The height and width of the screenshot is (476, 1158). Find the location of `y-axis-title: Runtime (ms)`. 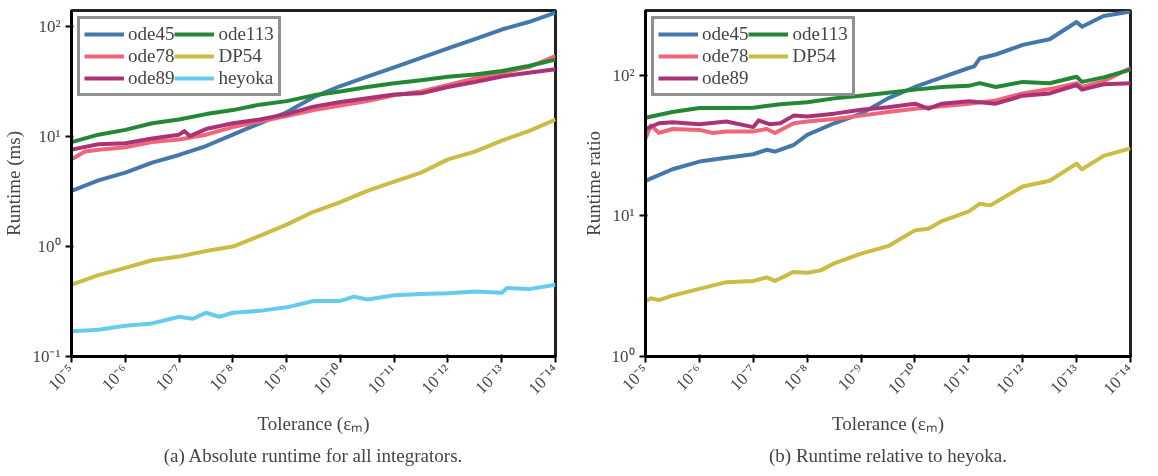

y-axis-title: Runtime (ms) is located at coordinates (14, 183).